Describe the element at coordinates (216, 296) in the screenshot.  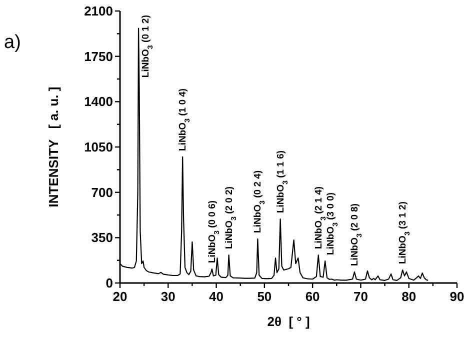
I see `x-tick-label: 40` at that location.